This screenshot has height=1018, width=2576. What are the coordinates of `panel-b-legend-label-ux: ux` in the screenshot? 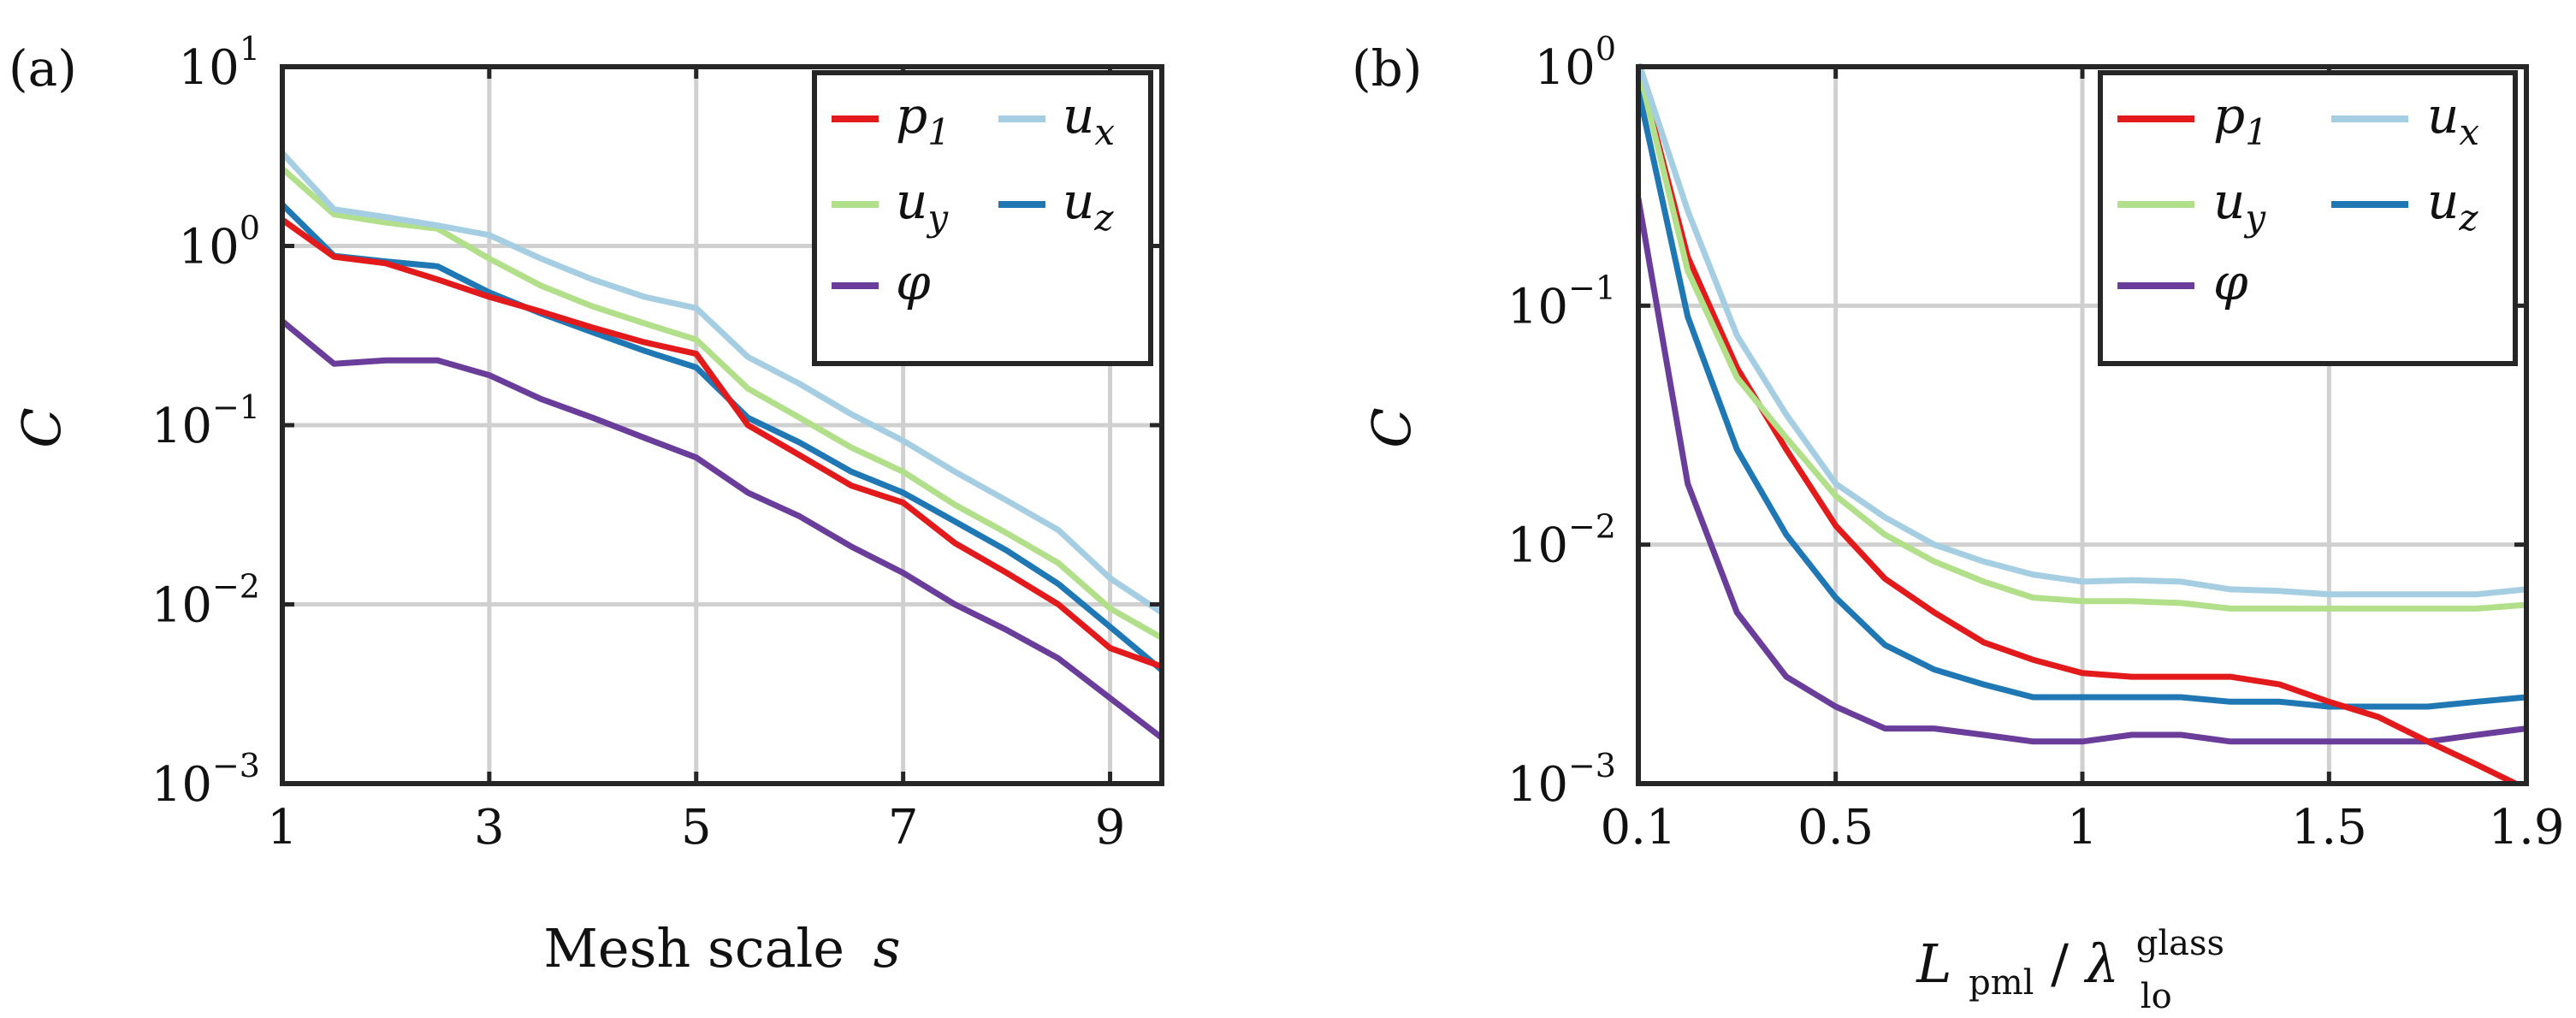 It's located at (2453, 119).